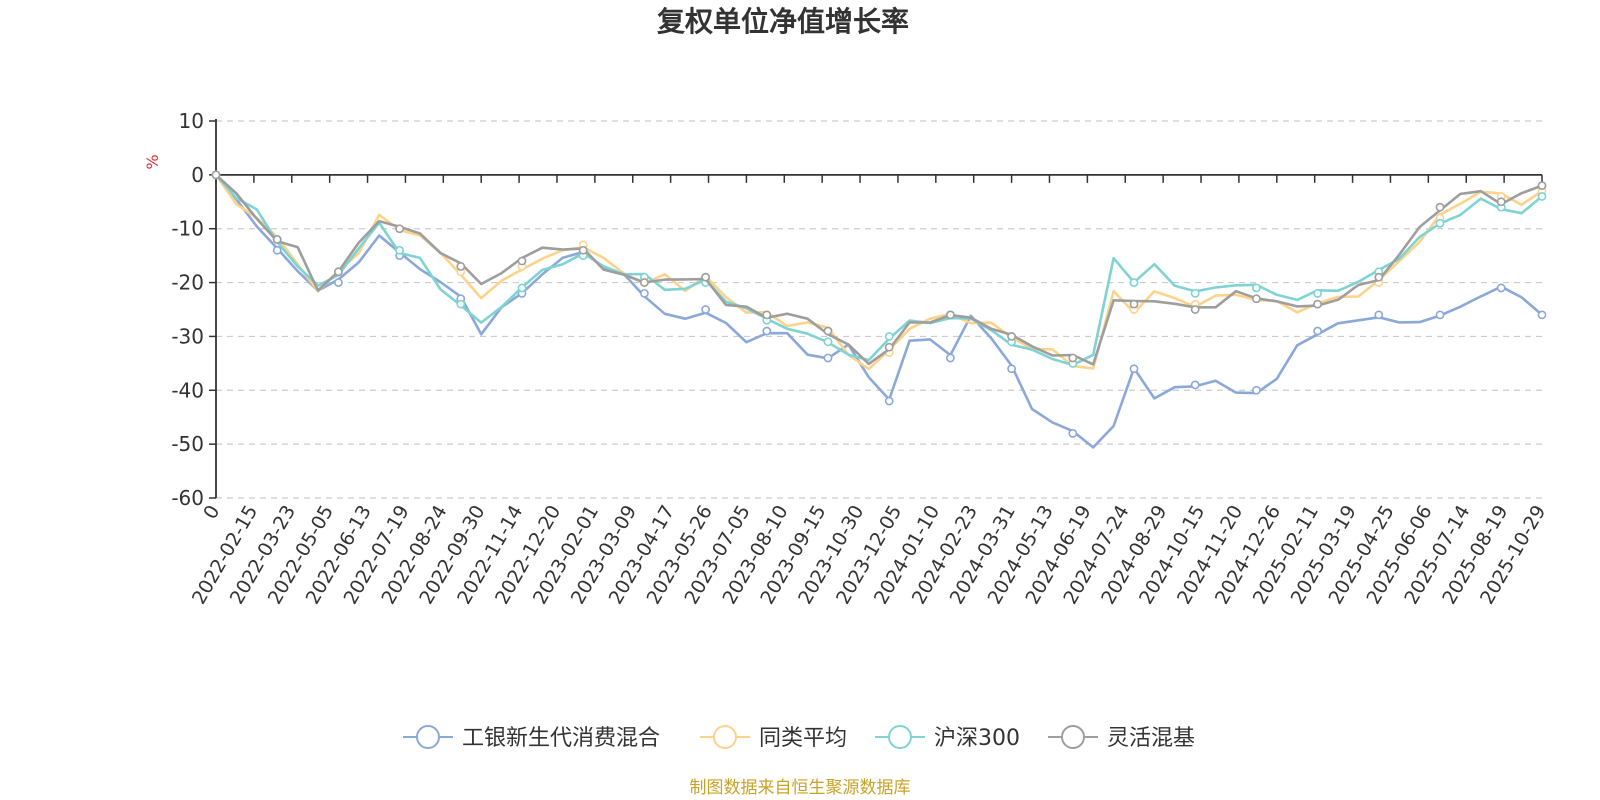 This screenshot has height=800, width=1600. I want to click on y-tick-label: -40, so click(187, 390).